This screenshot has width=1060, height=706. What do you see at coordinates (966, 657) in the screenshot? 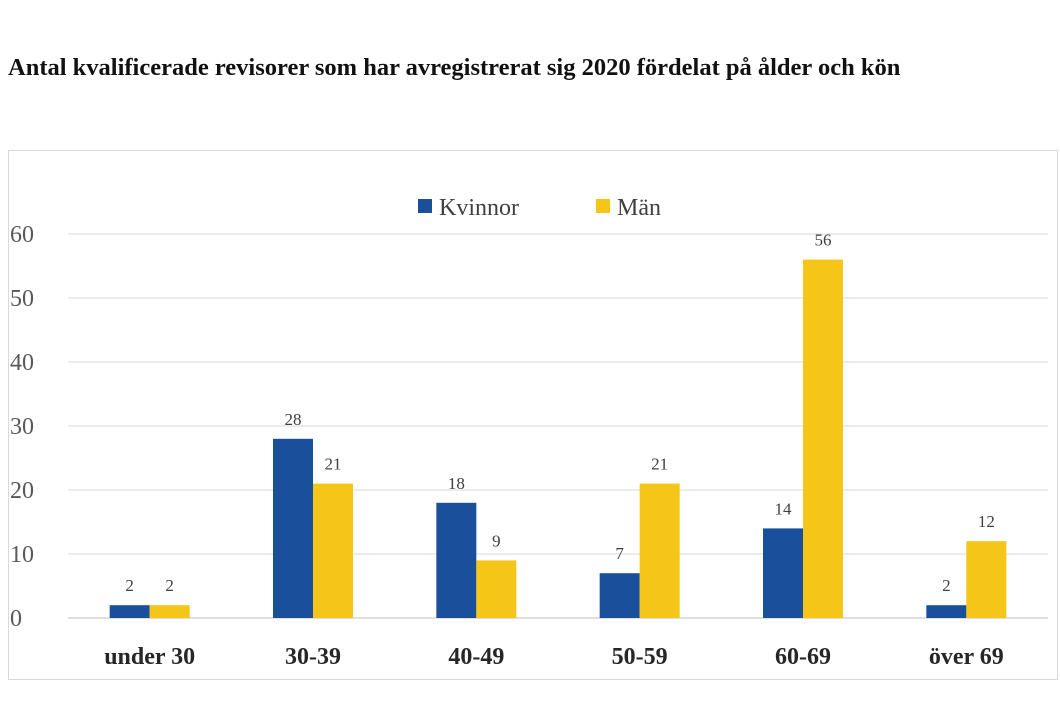
I see `x-category-label: över 69` at bounding box center [966, 657].